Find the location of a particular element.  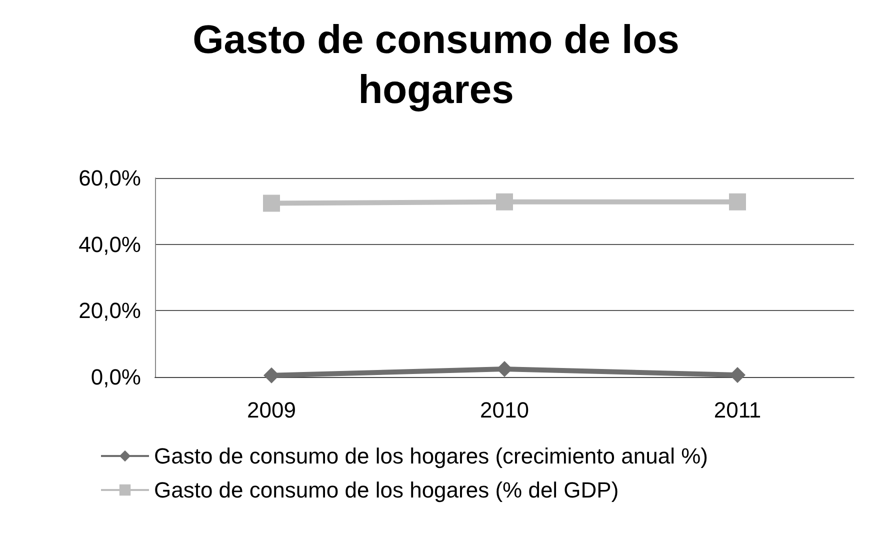

x-tick-label: 2010 is located at coordinates (504, 410).